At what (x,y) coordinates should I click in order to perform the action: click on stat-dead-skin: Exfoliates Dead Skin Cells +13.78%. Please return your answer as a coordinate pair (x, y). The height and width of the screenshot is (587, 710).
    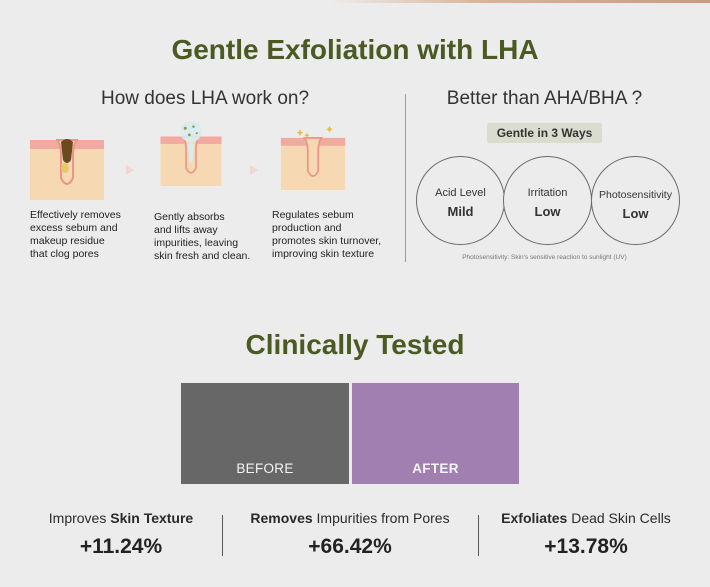
    Looking at the image, I should click on (586, 534).